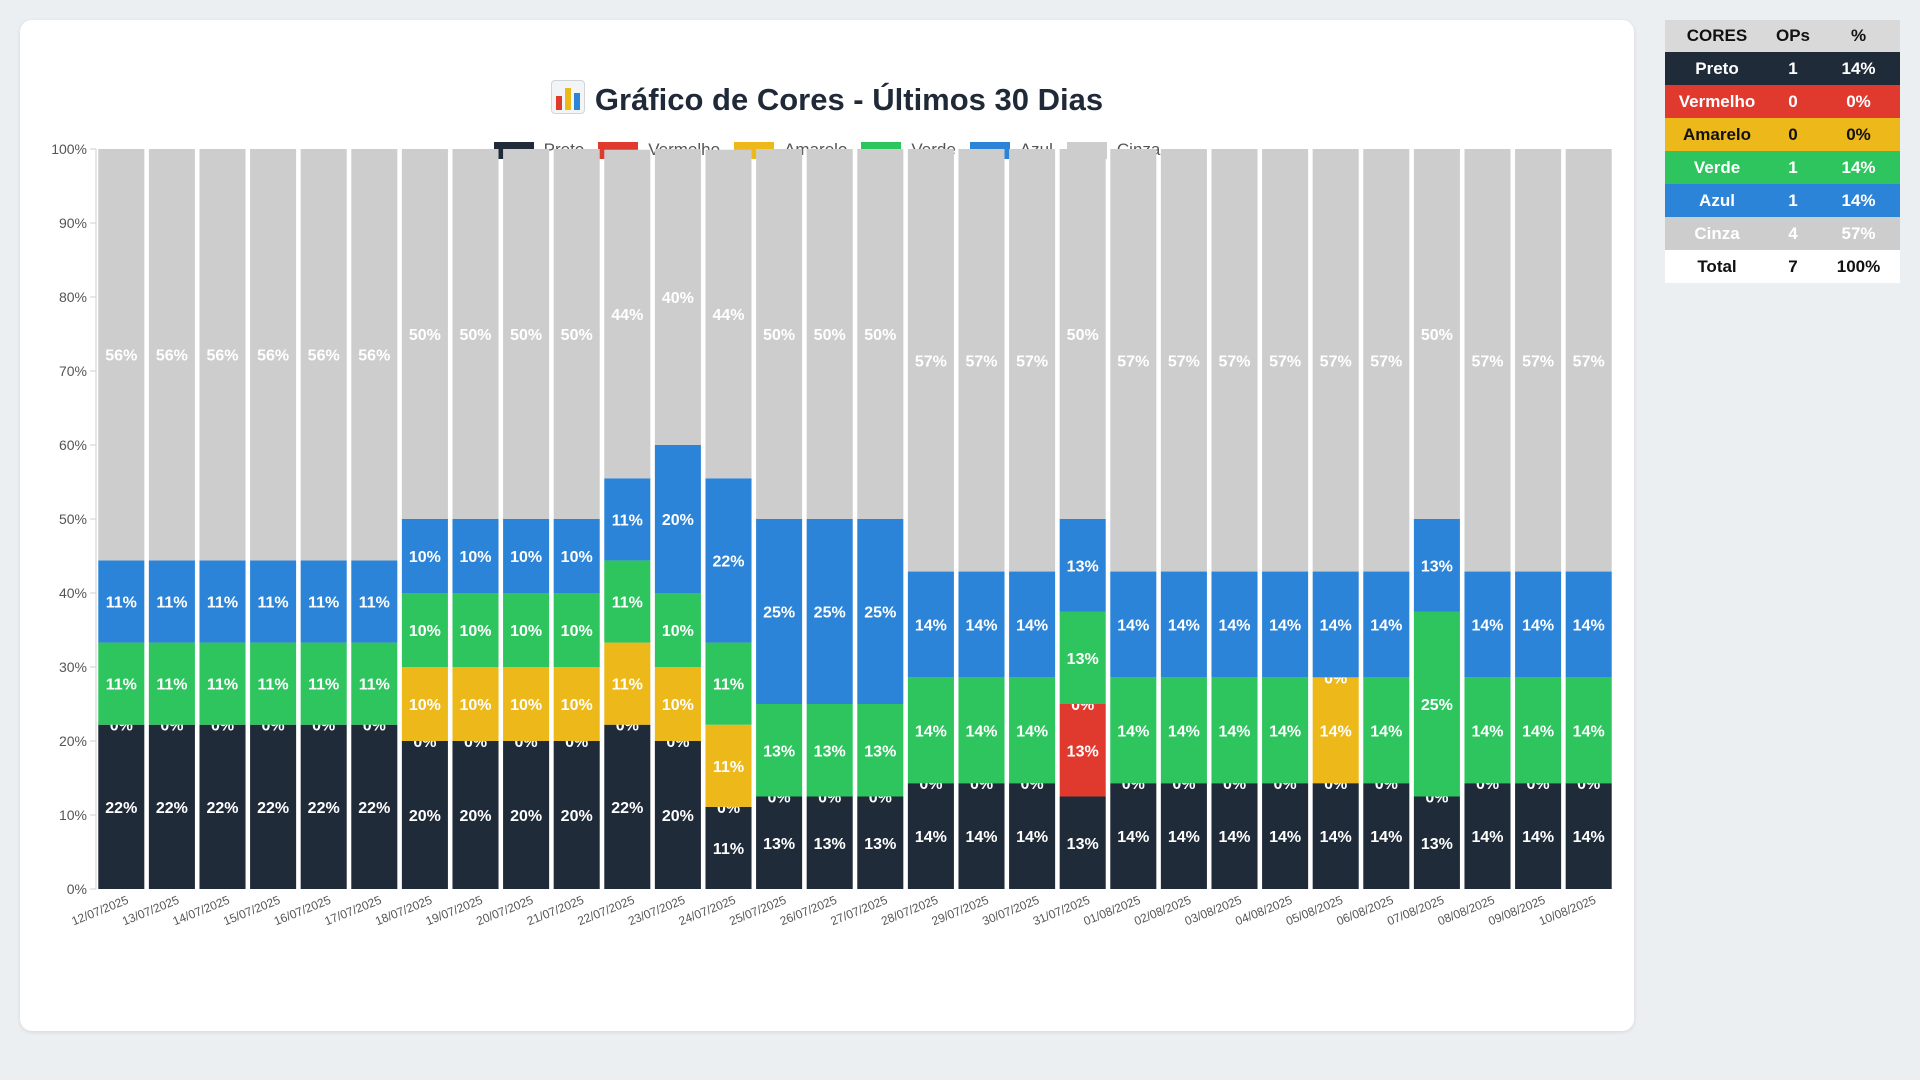  I want to click on bar-segment-vermelho, so click(1082, 750).